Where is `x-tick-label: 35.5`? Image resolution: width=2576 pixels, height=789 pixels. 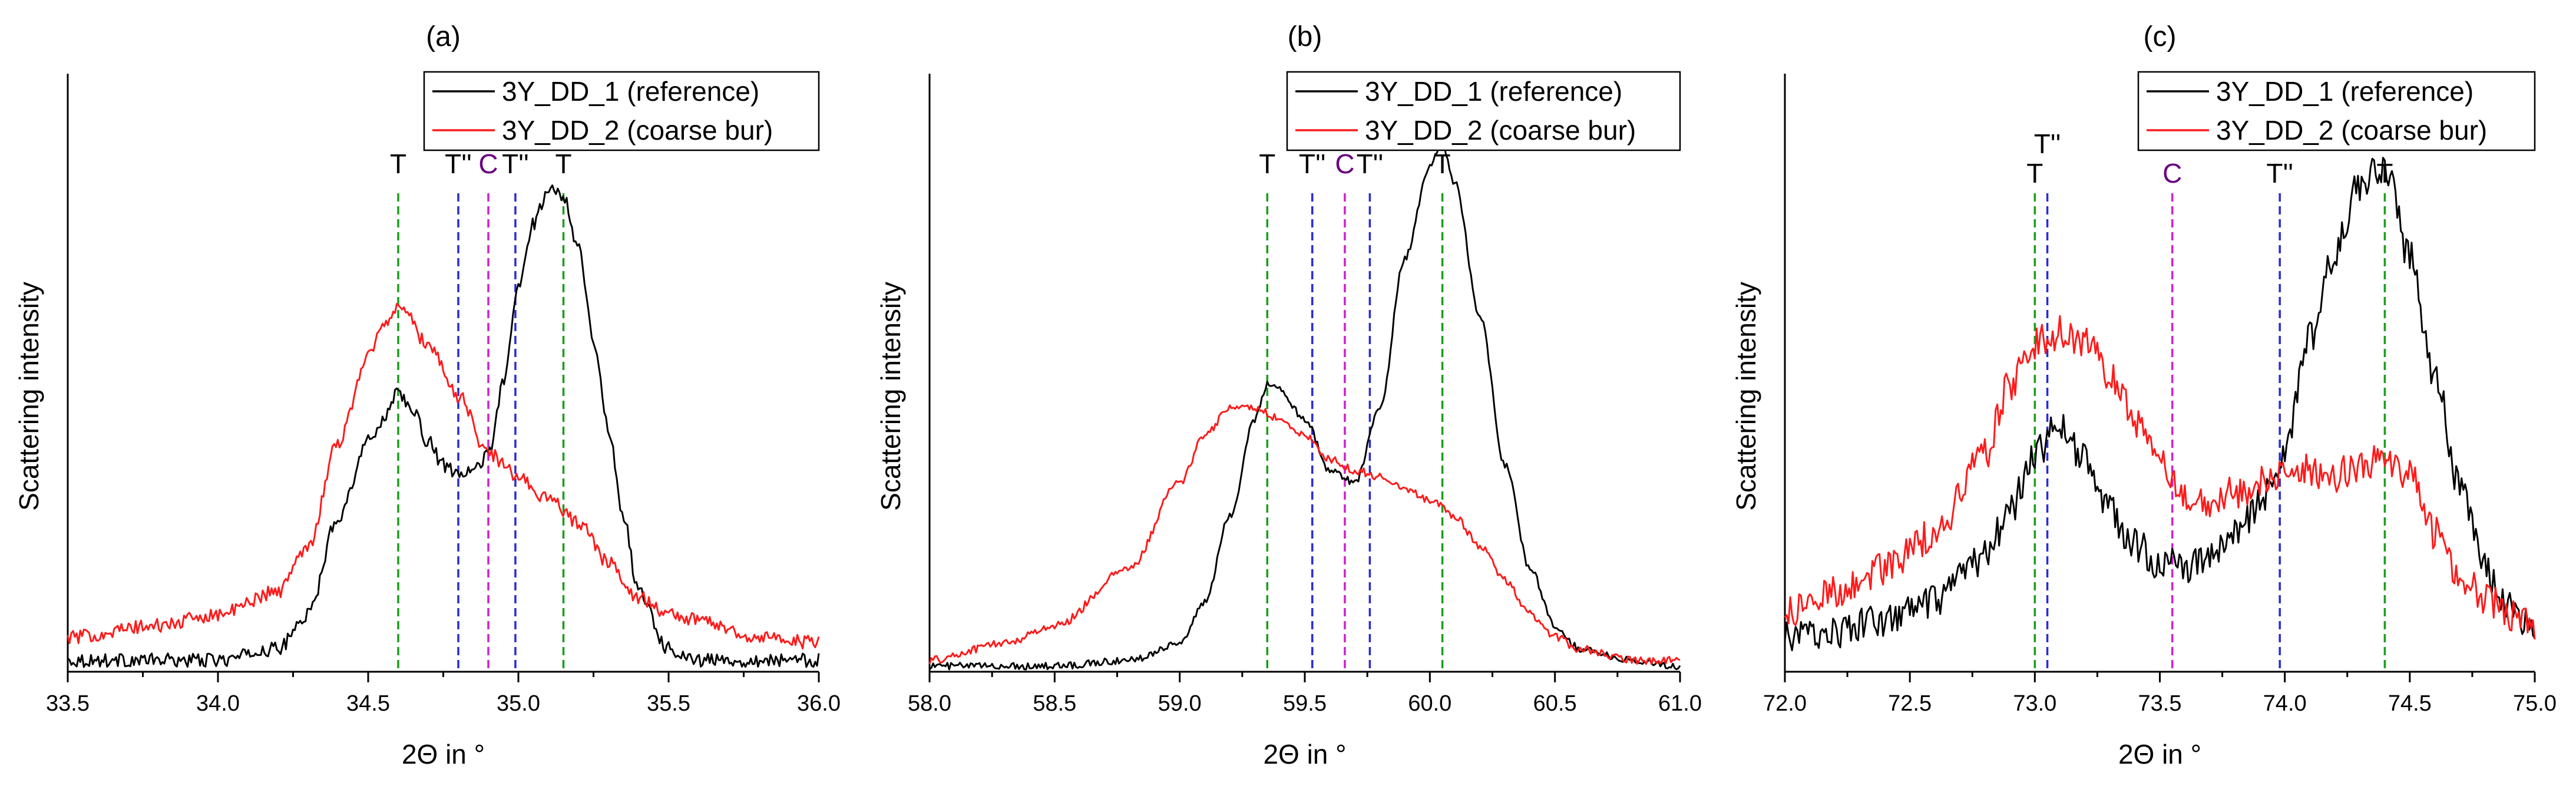 x-tick-label: 35.5 is located at coordinates (668, 703).